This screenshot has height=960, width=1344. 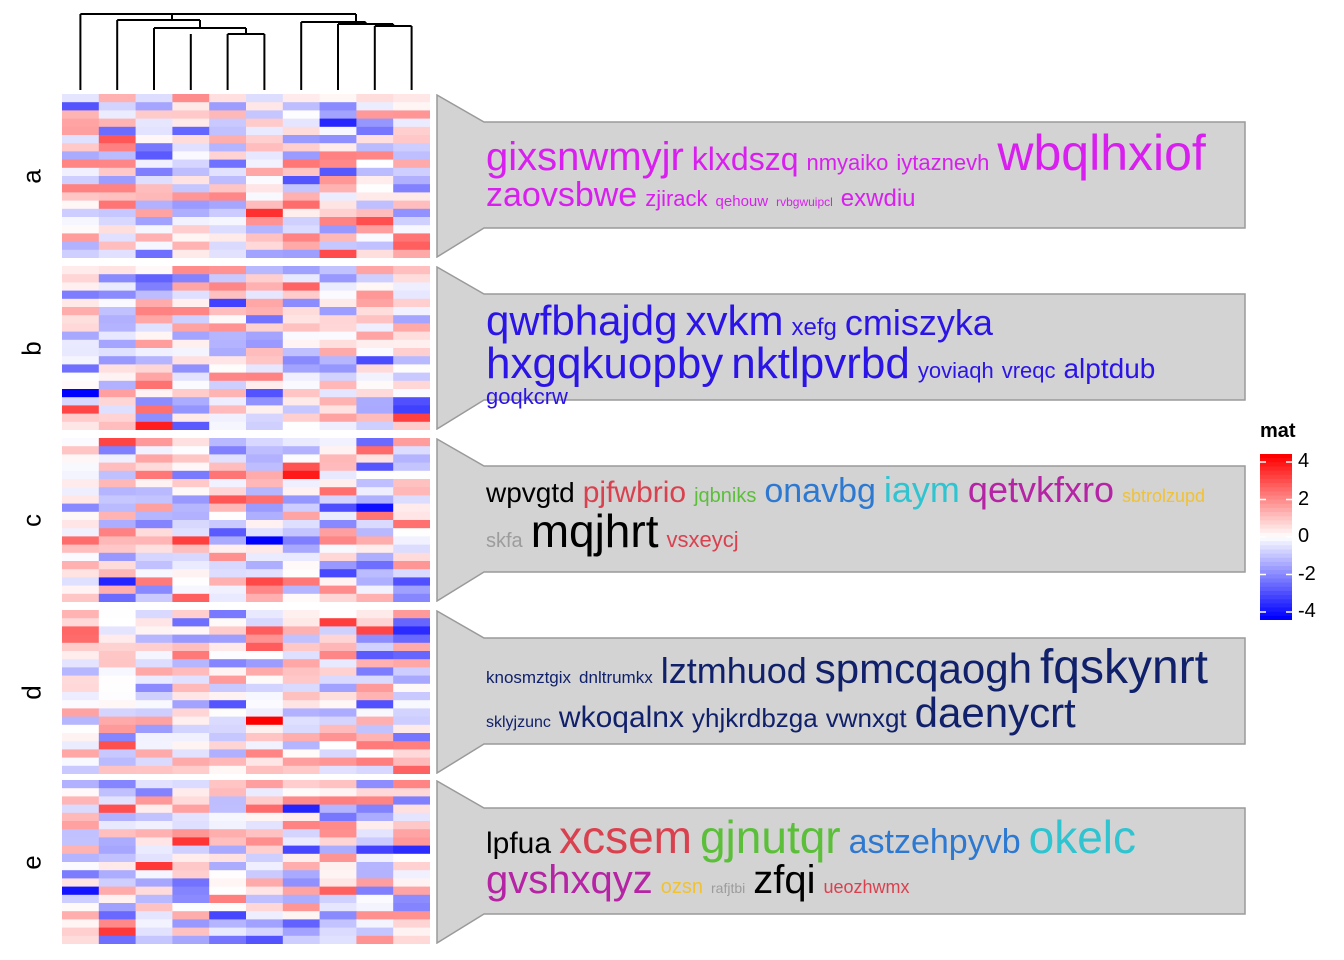 What do you see at coordinates (519, 843) in the screenshot?
I see `word-cloud-term: lpfua` at bounding box center [519, 843].